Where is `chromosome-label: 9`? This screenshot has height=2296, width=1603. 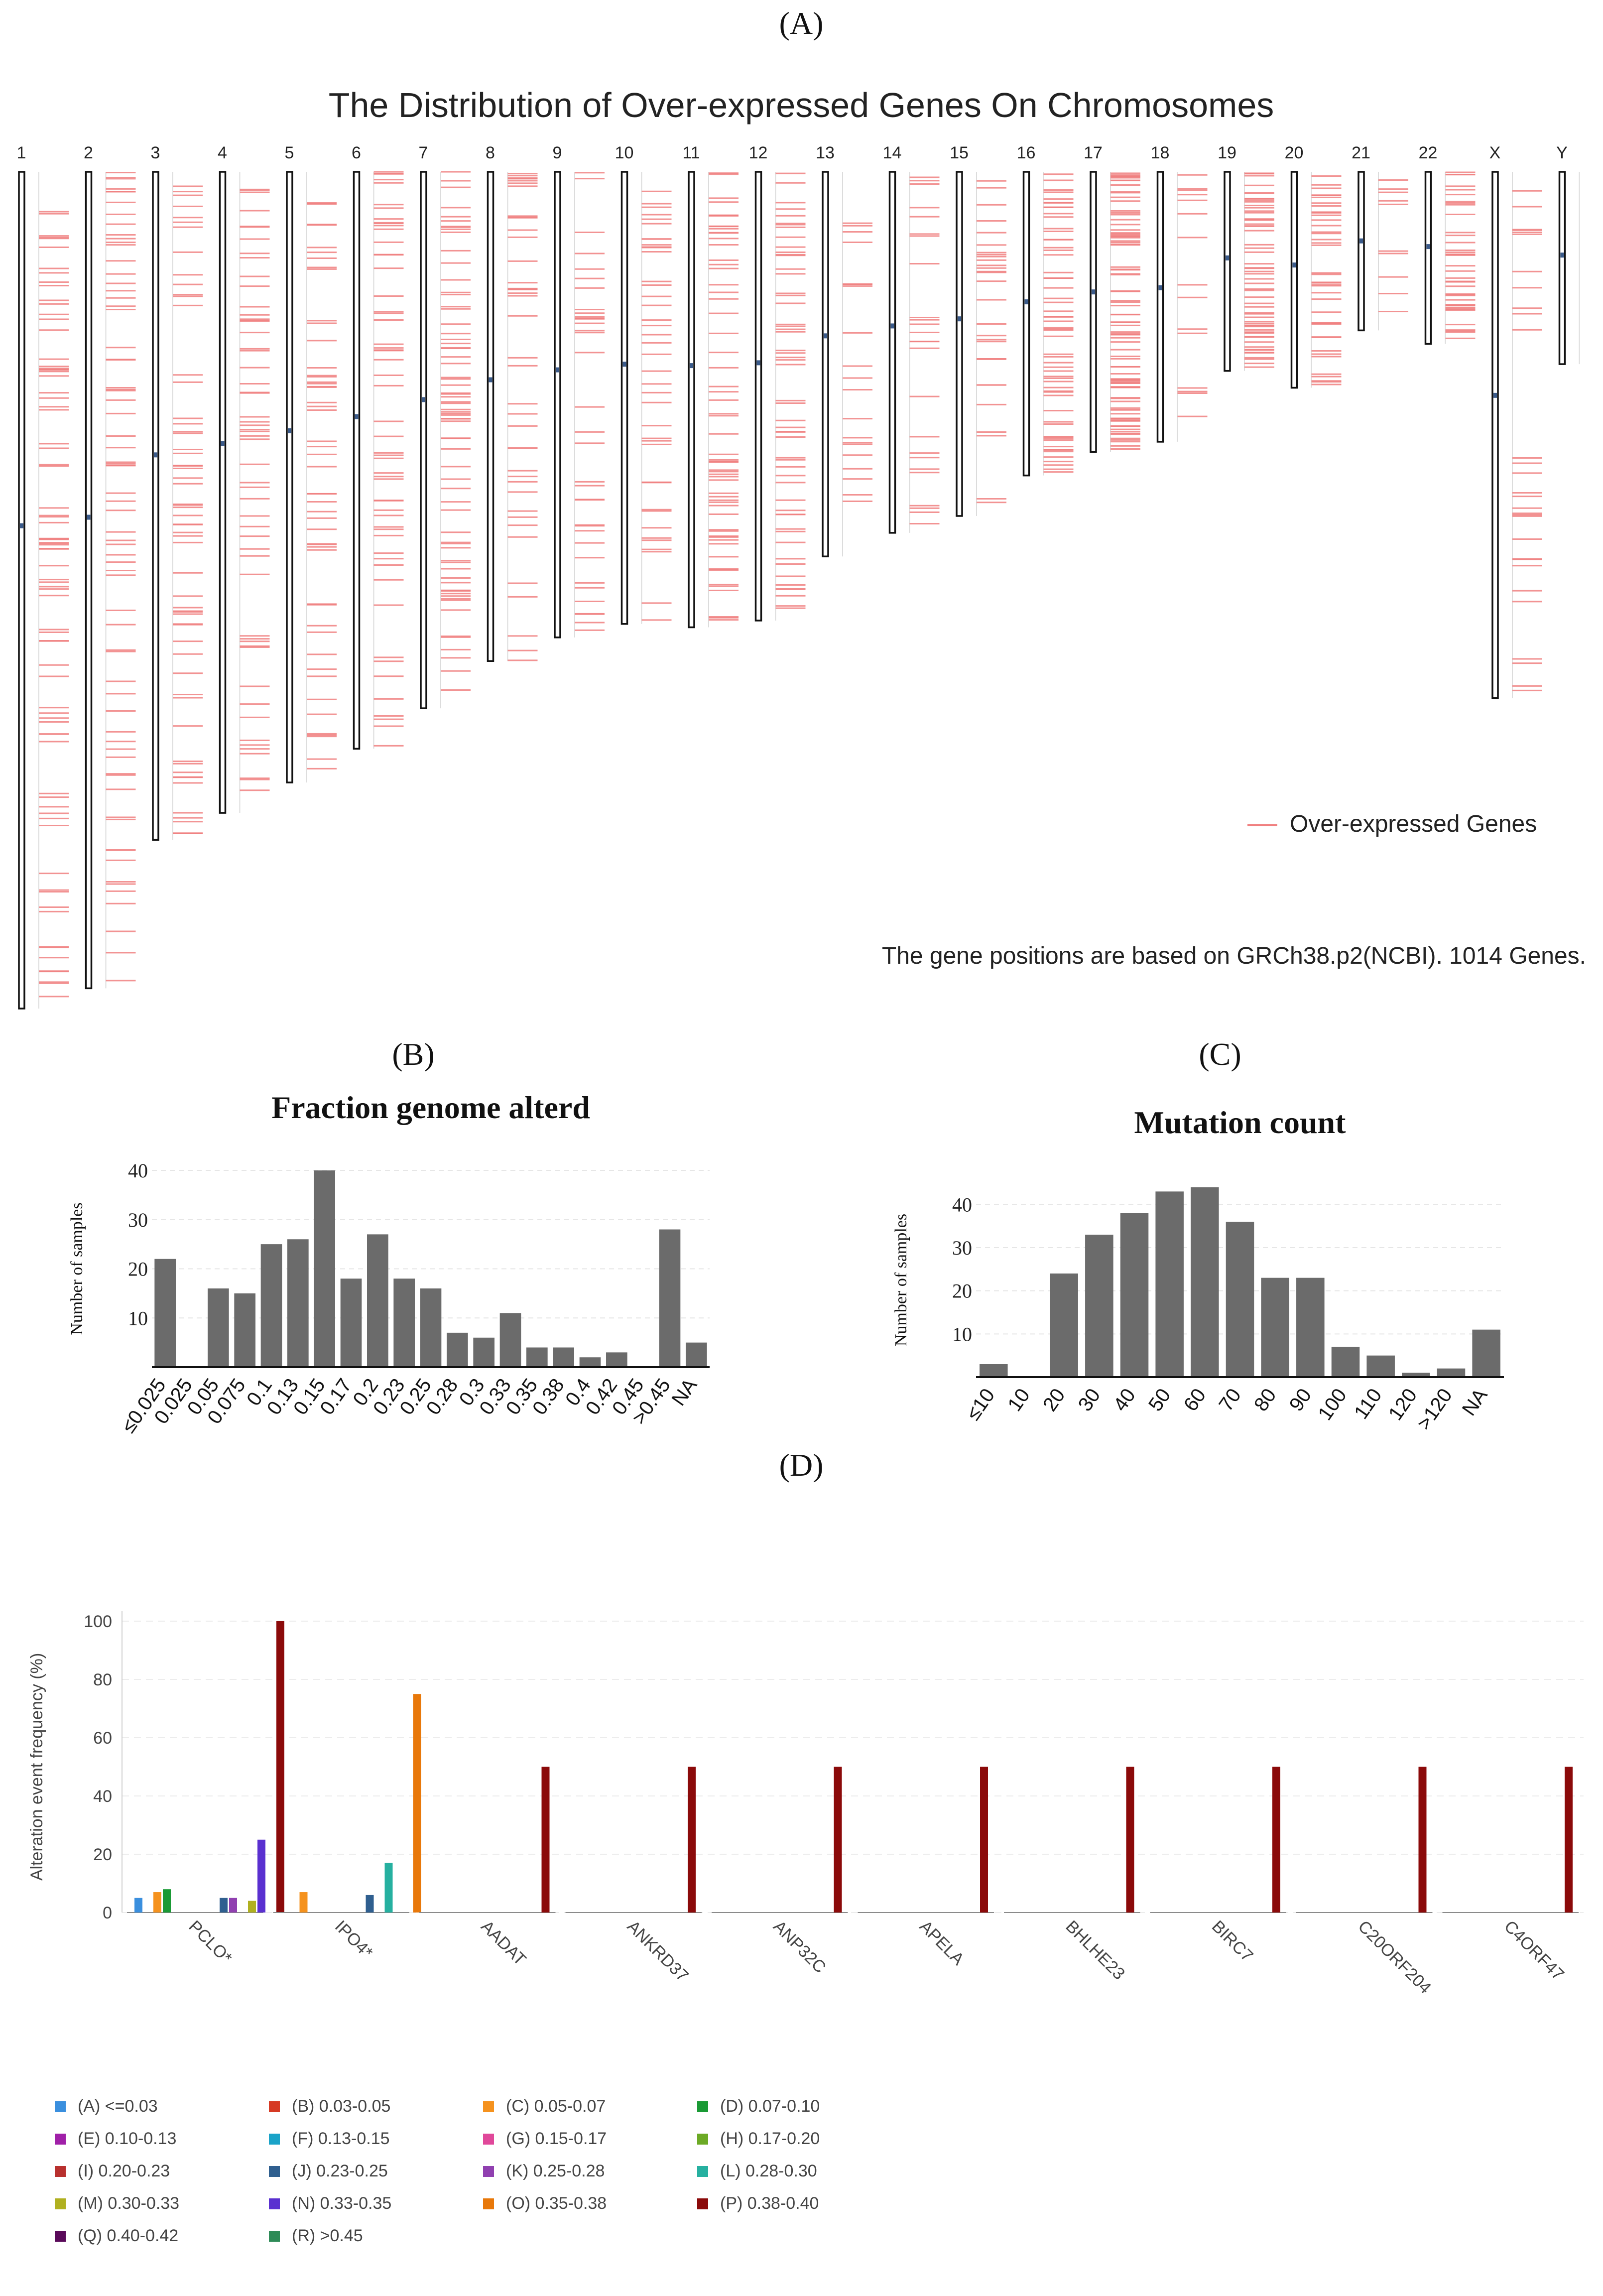 chromosome-label: 9 is located at coordinates (557, 152).